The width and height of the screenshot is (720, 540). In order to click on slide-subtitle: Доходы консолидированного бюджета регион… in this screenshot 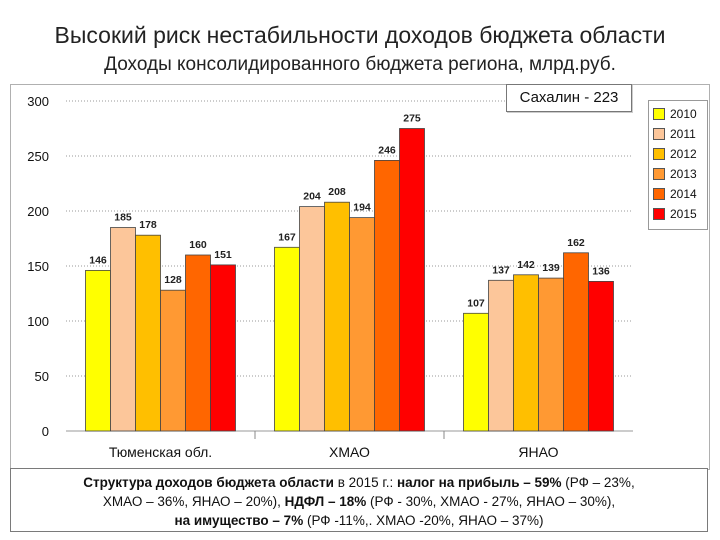, I will do `click(360, 64)`.